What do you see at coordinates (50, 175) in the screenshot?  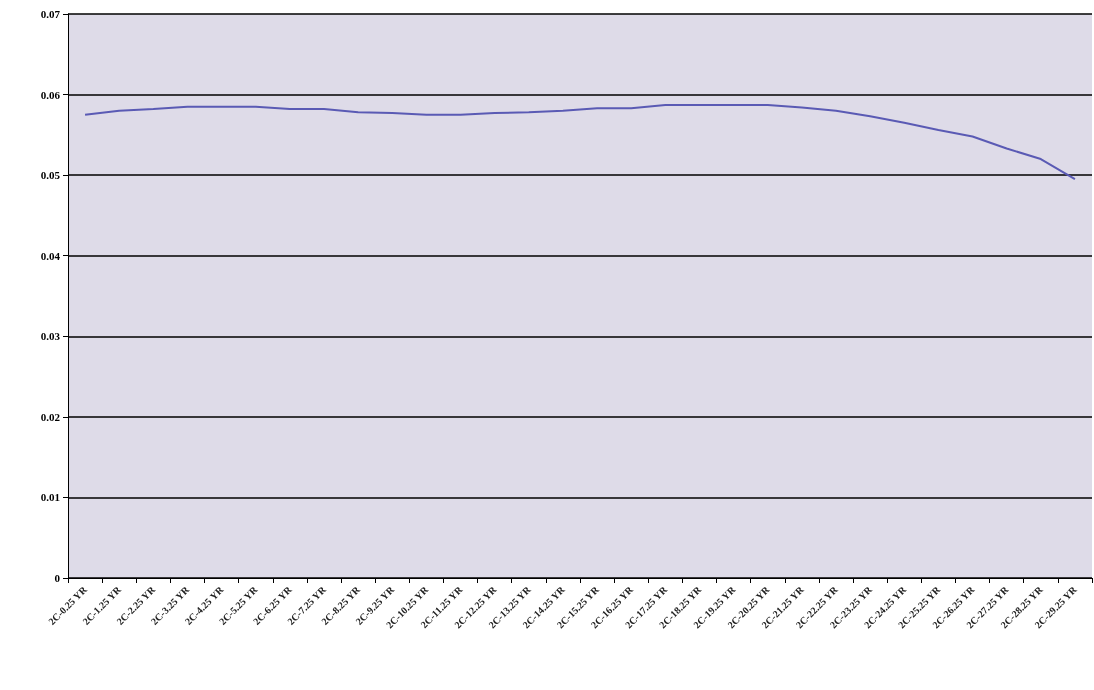 I see `y-tick-label: 0.05` at bounding box center [50, 175].